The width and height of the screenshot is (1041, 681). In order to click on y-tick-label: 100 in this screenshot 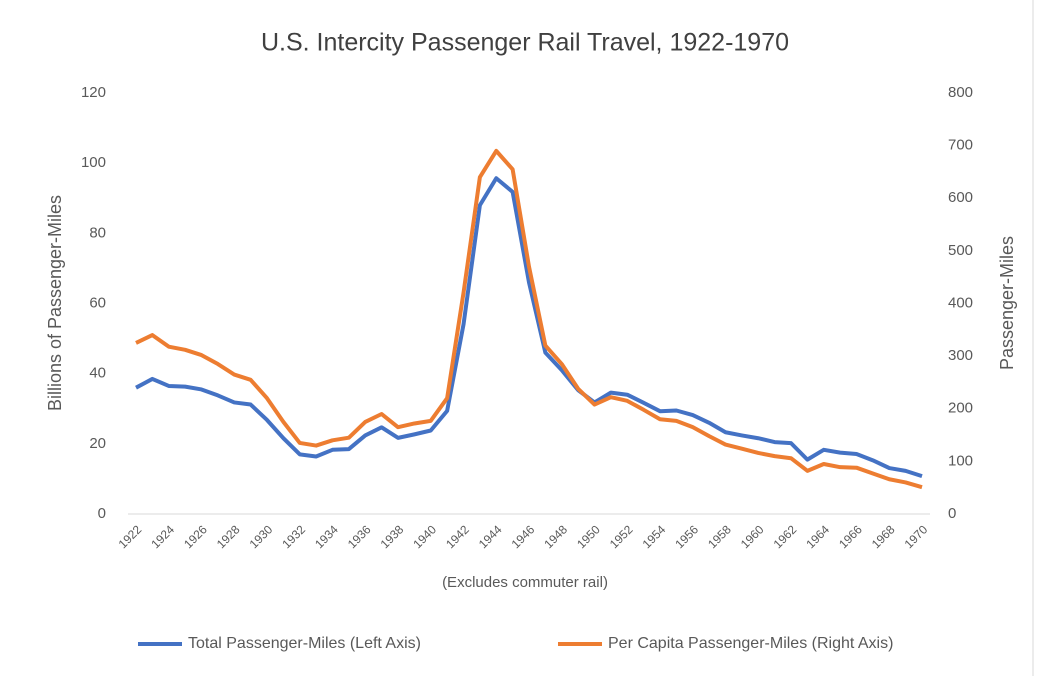, I will do `click(93, 162)`.